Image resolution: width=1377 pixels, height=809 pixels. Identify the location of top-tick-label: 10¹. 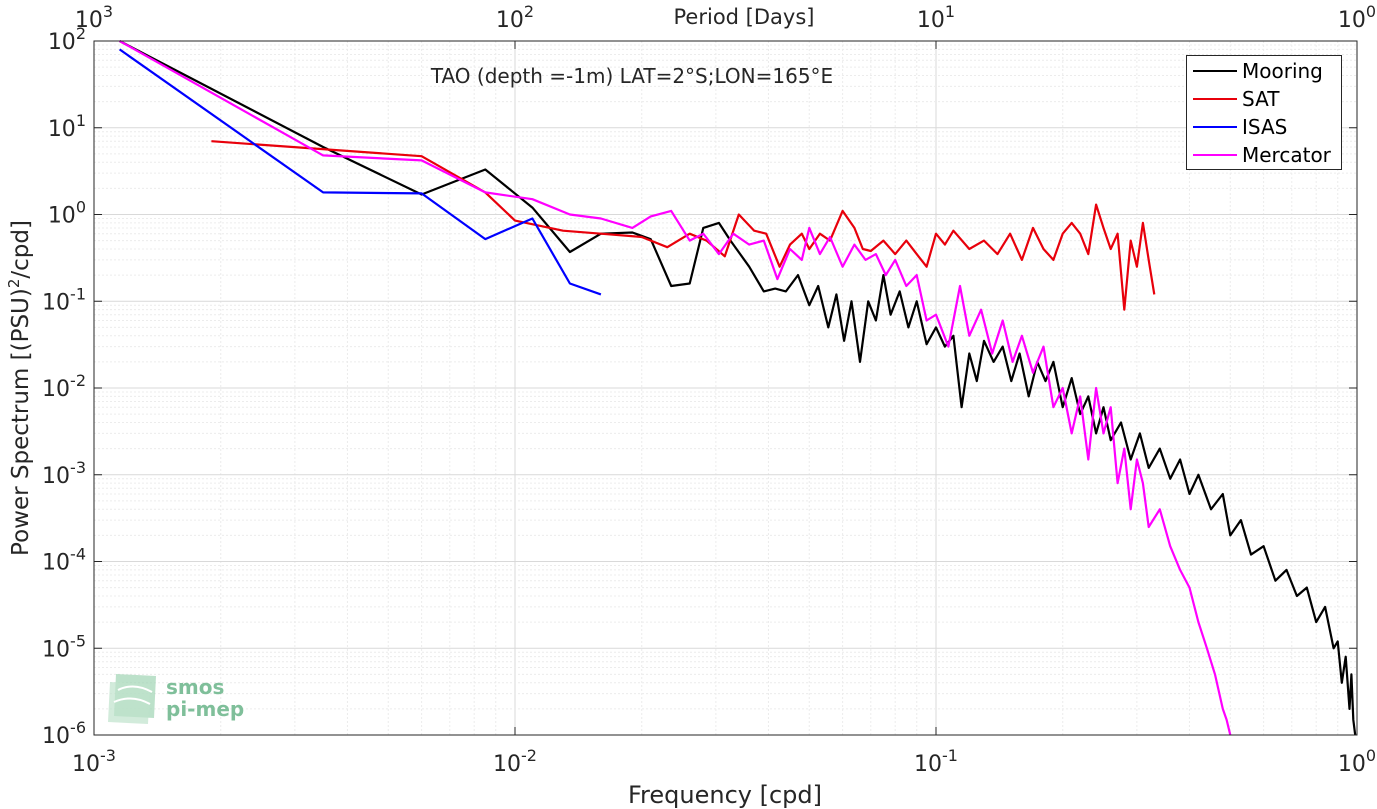
(936, 17).